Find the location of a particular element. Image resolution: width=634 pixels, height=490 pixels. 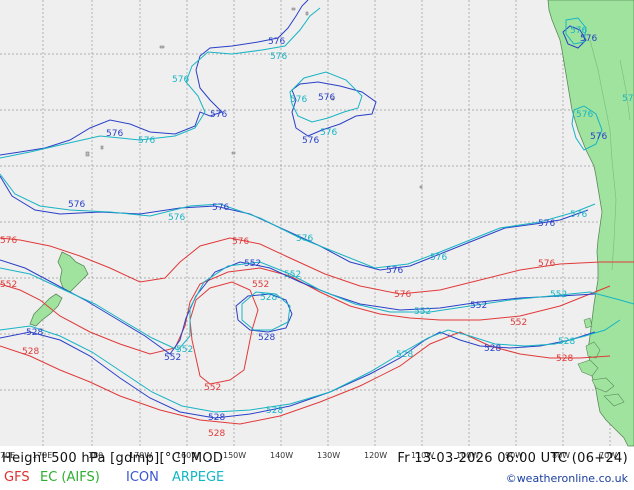

svg-text: 170E is located at coordinates (42, 455).